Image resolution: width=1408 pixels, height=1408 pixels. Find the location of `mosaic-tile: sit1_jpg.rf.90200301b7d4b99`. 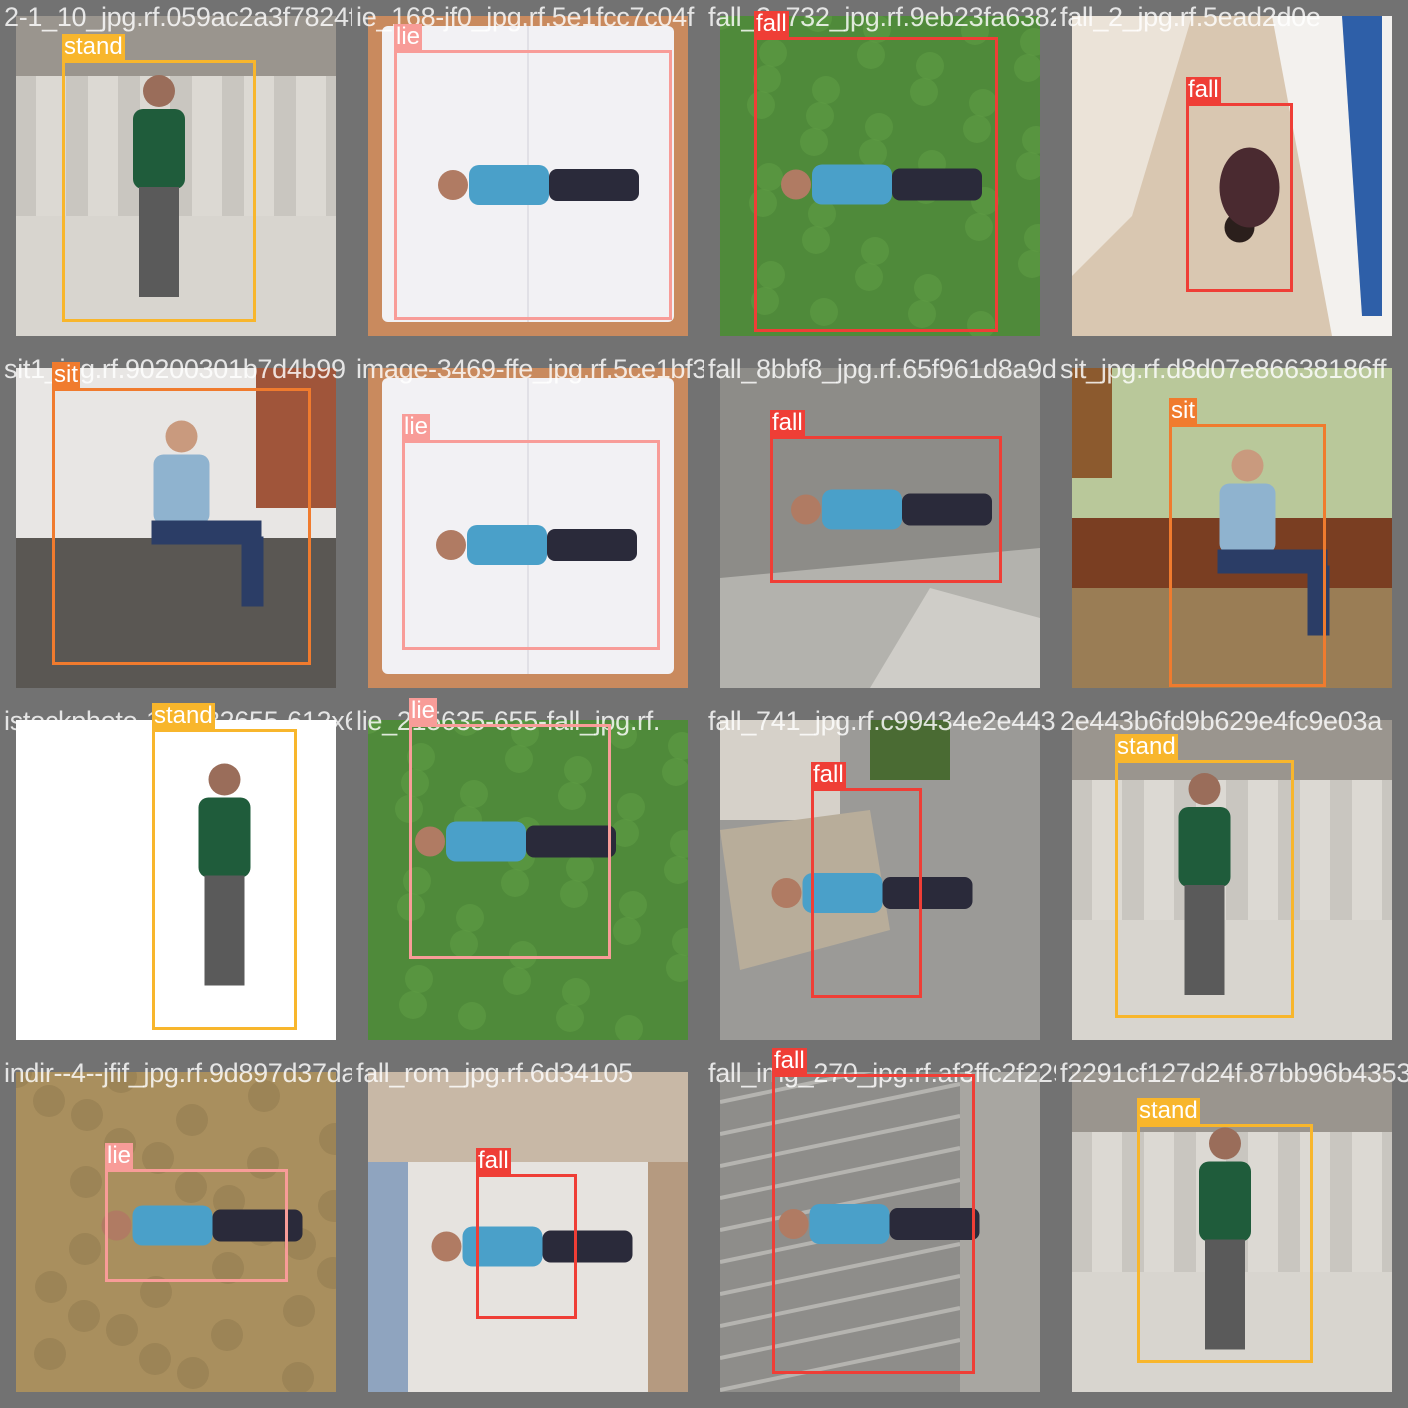

mosaic-tile: sit1_jpg.rf.90200301b7d4b99 is located at coordinates (176, 528).